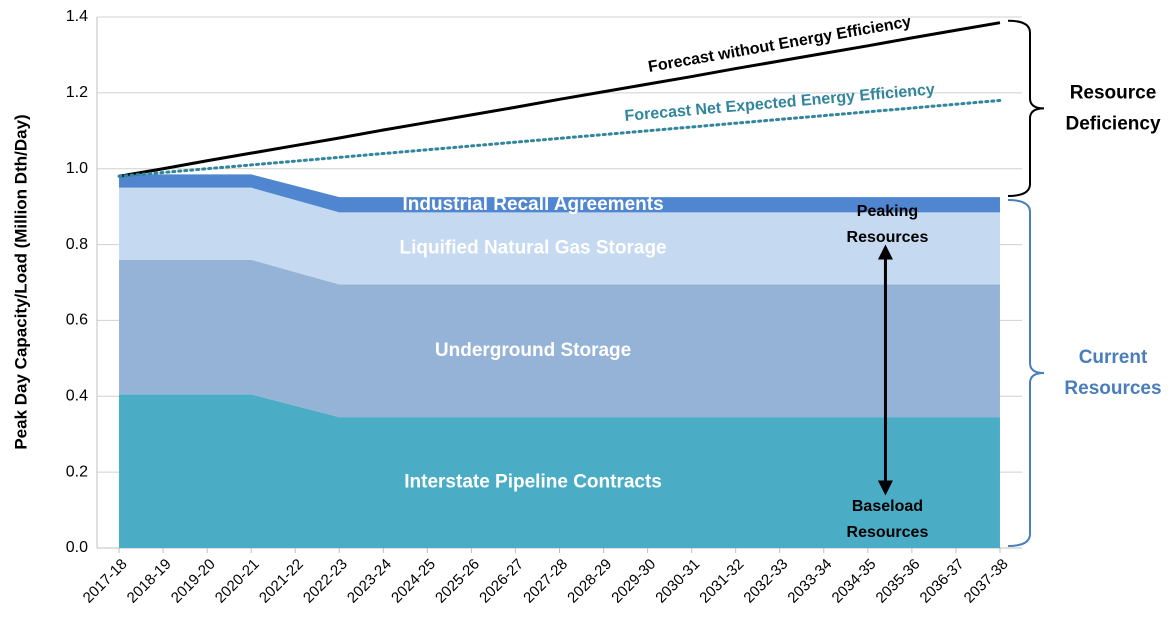 This screenshot has width=1176, height=637. I want to click on x-tick-label: 2021-22, so click(281, 581).